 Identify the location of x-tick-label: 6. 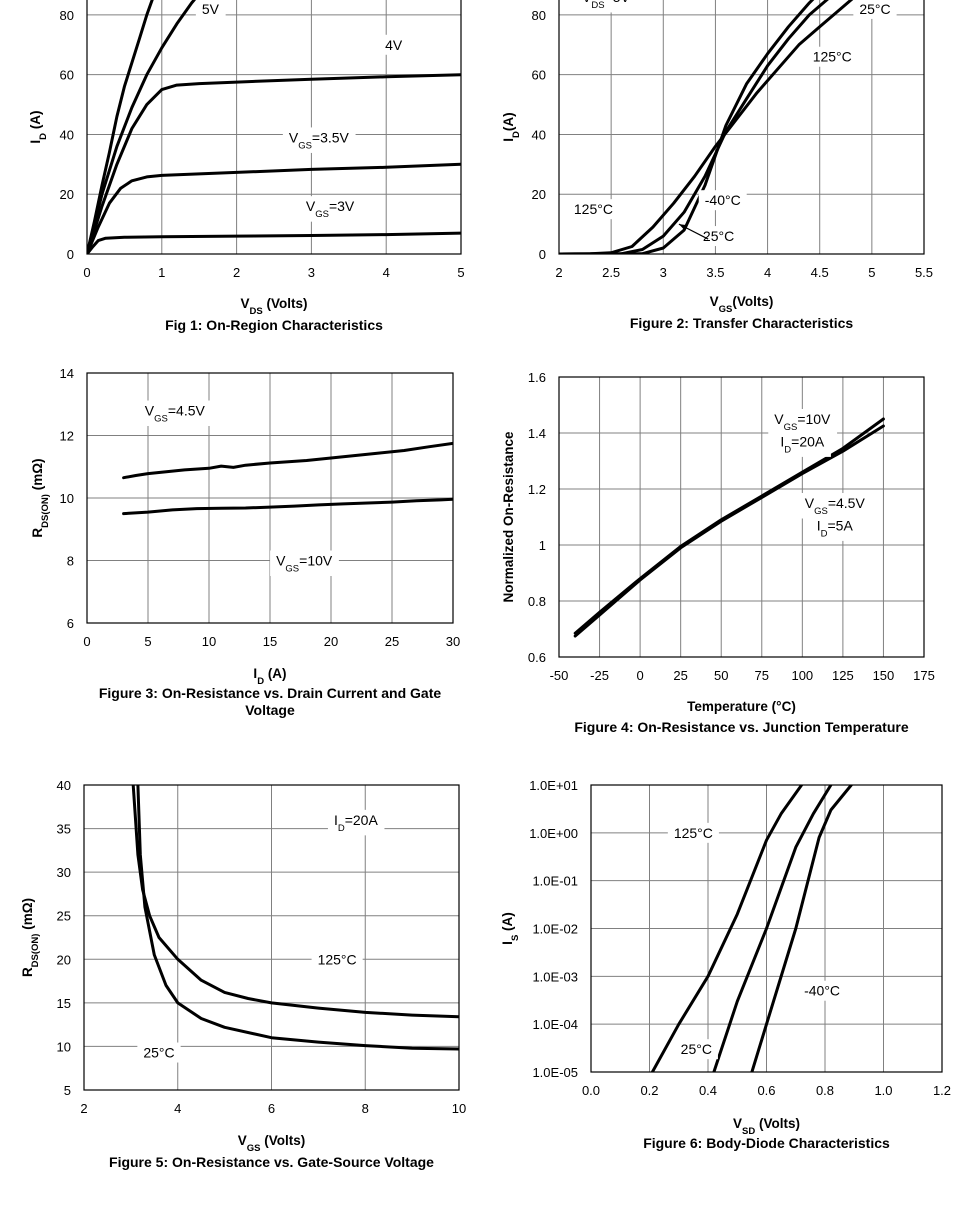
(271, 1108).